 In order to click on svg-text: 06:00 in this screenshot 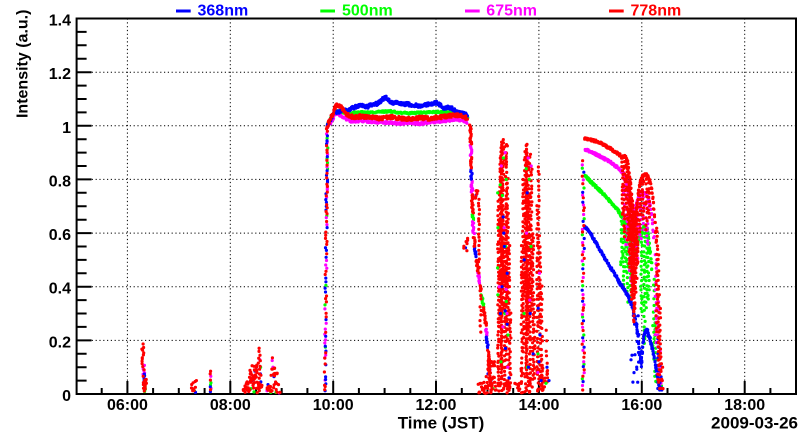, I will do `click(127, 405)`.